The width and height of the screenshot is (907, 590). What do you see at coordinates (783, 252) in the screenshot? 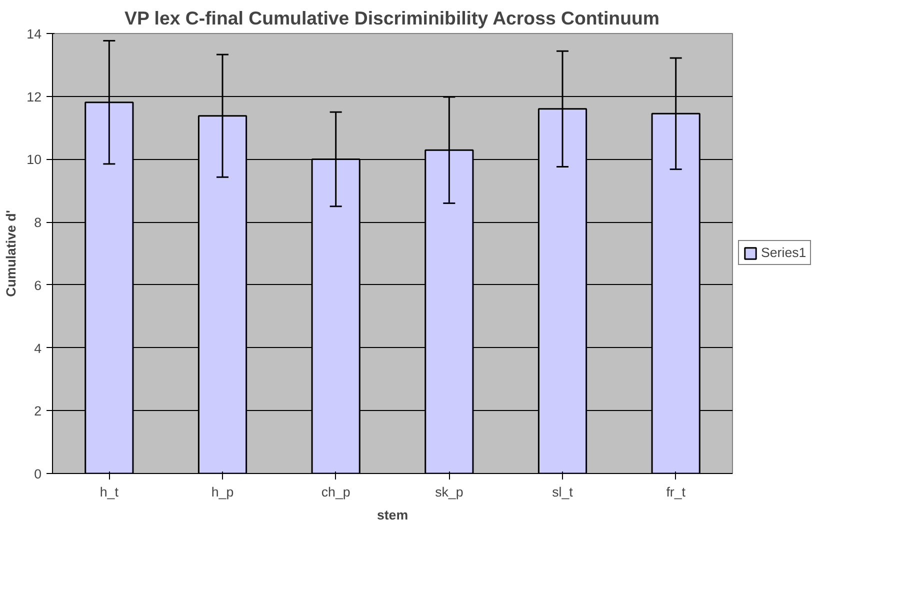
I see `legend-label: Series1` at bounding box center [783, 252].